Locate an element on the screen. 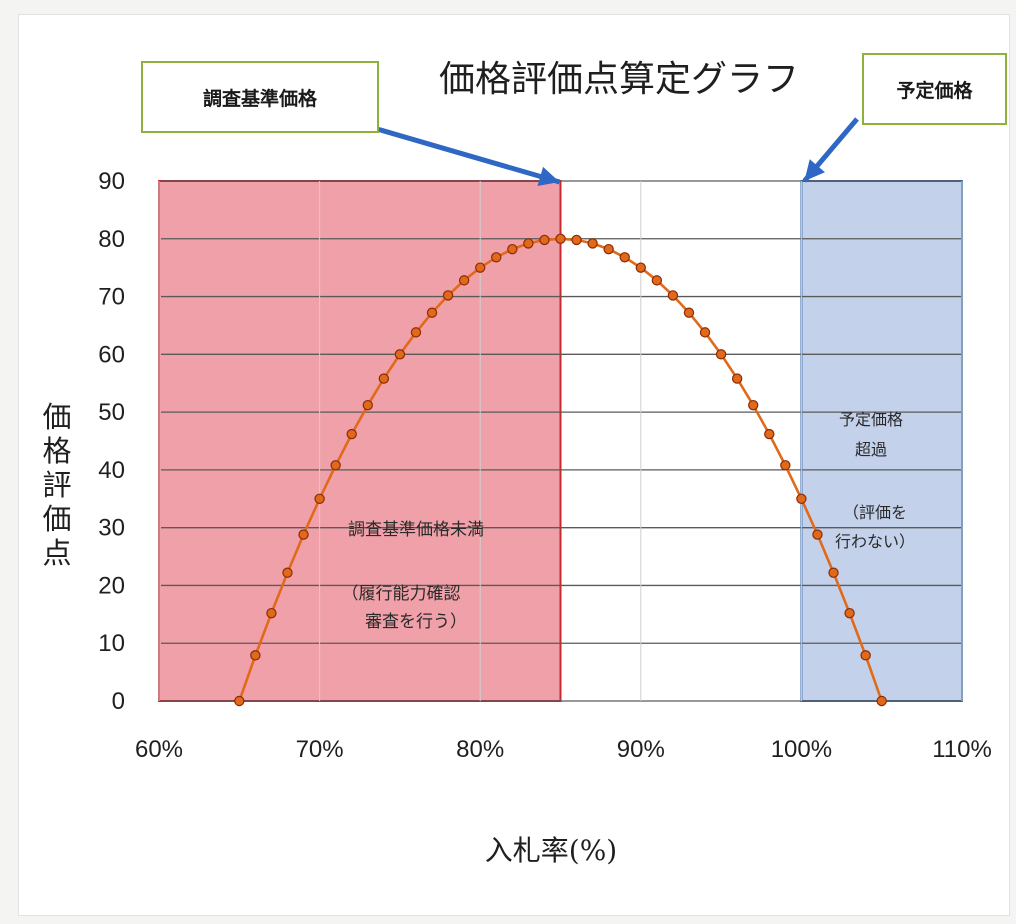 The image size is (1016, 924). arrow-planned-price-head is located at coordinates (814, 170).